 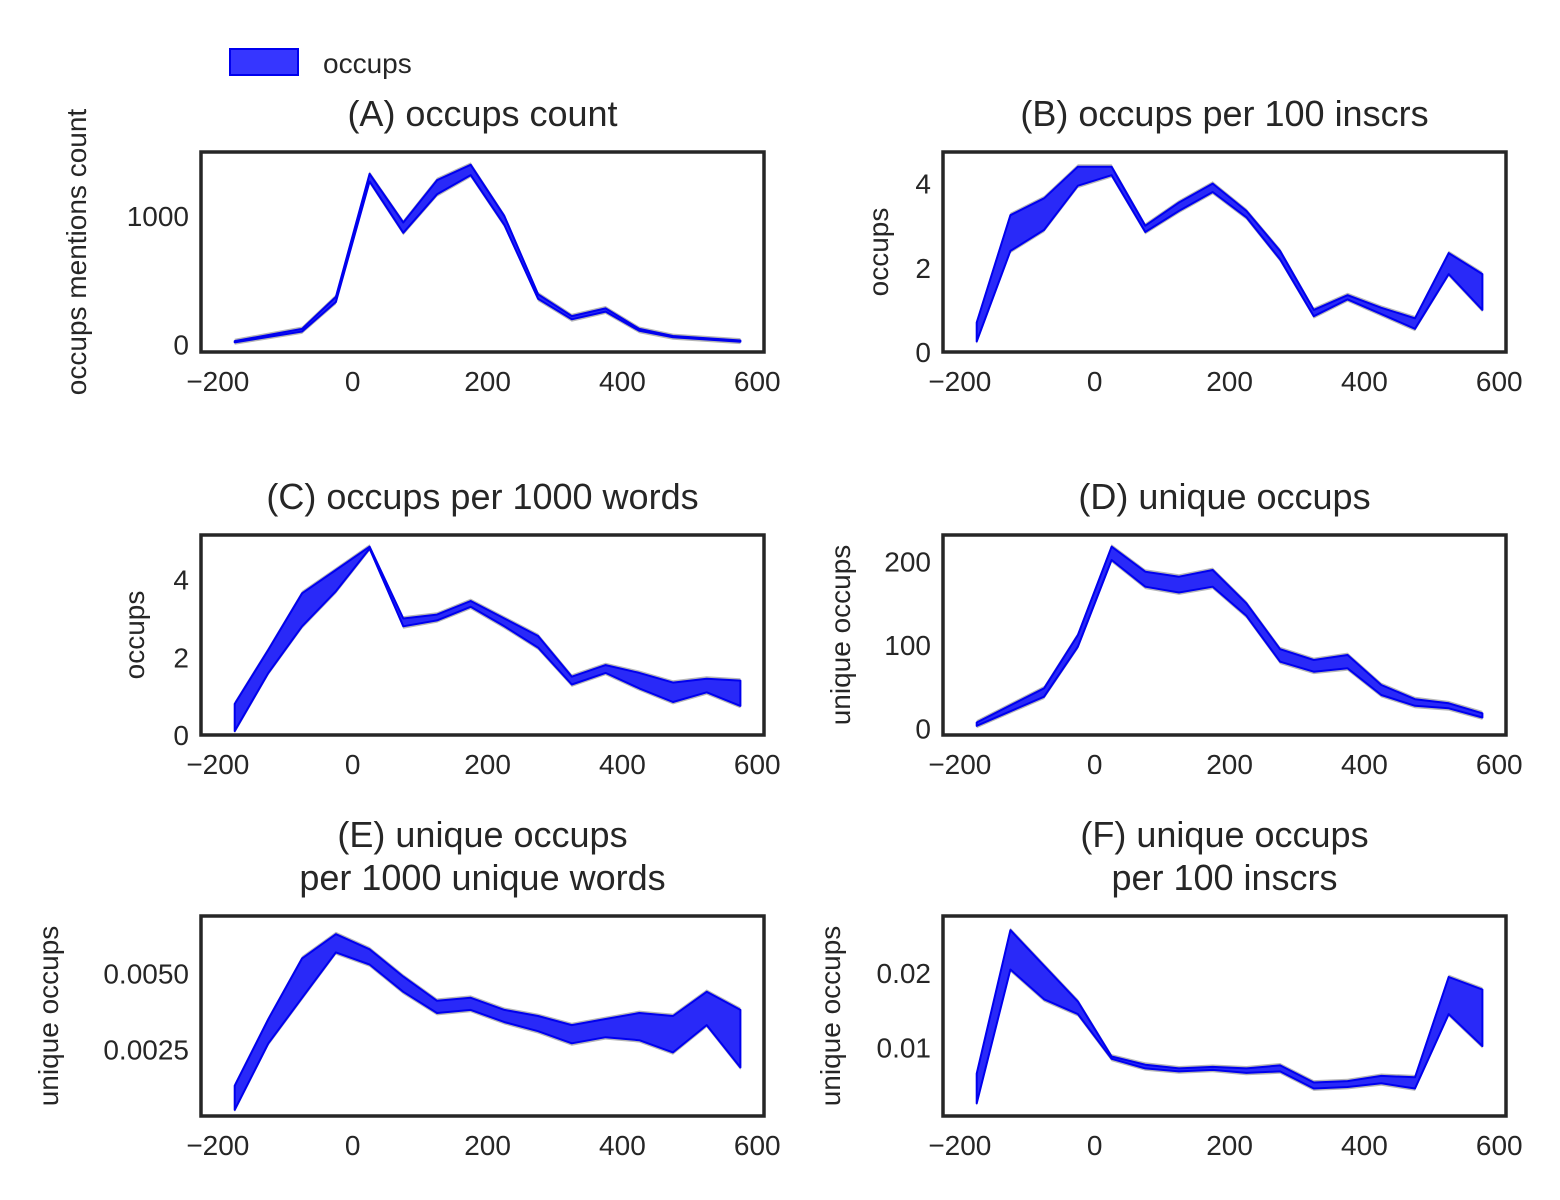 I want to click on y-tick-label: 100, so click(x=907, y=645).